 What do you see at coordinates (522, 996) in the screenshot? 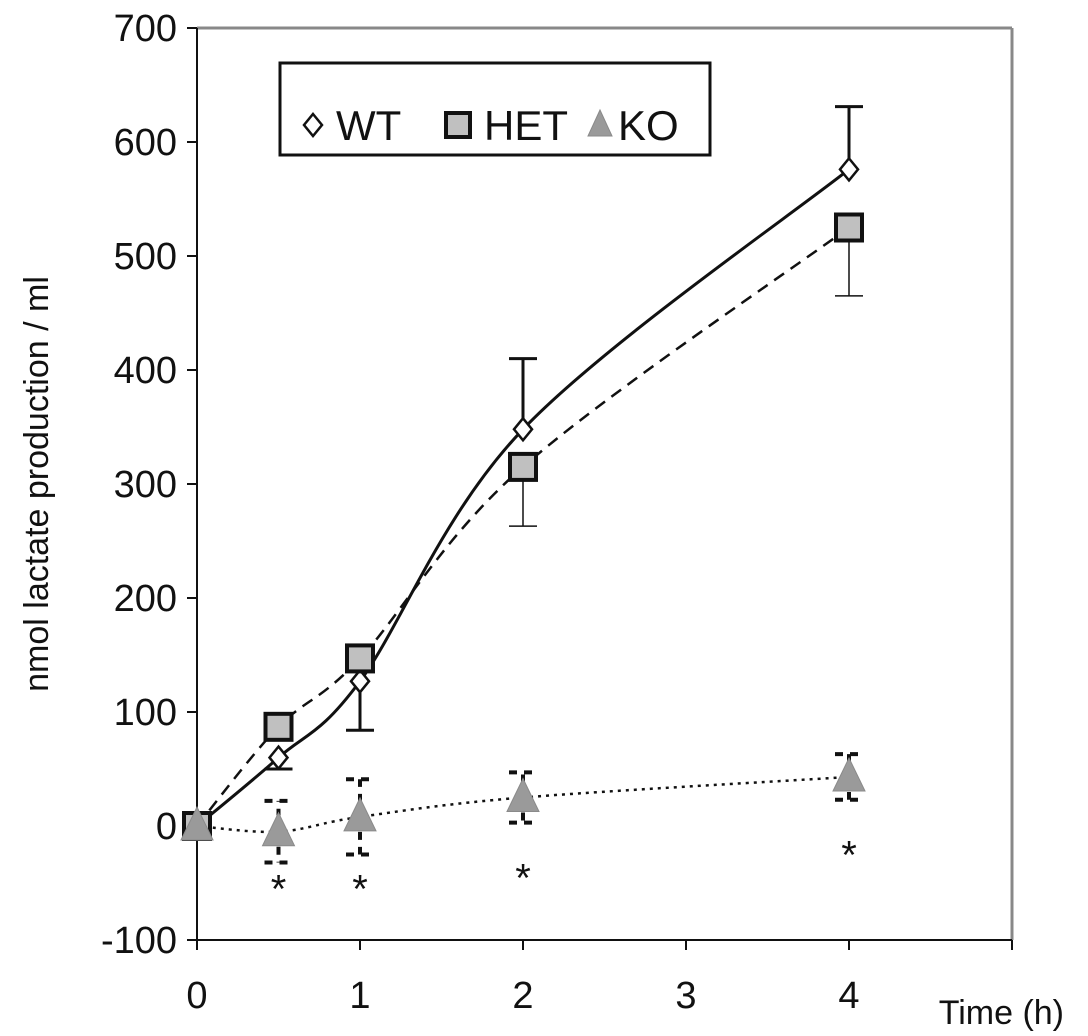
I see `x-tick-label: 2` at bounding box center [522, 996].